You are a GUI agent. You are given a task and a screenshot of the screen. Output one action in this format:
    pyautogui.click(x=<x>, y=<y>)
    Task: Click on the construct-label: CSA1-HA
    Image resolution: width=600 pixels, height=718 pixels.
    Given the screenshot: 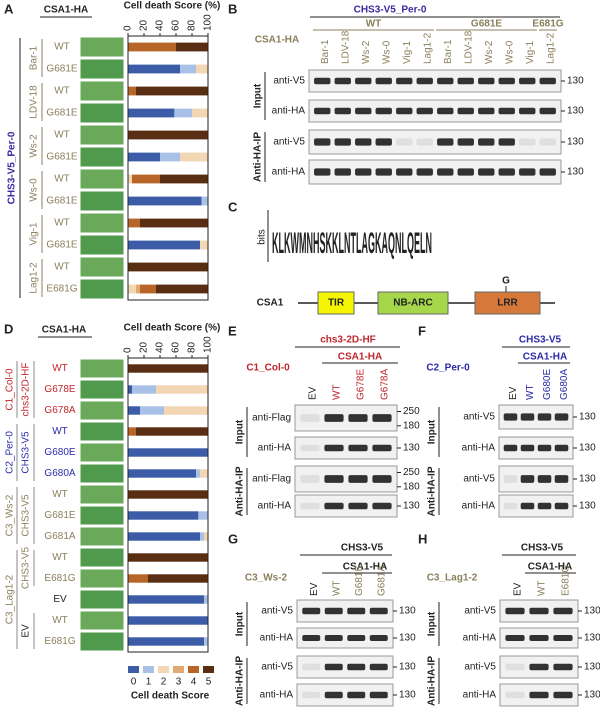 What is the action you would take?
    pyautogui.click(x=360, y=357)
    